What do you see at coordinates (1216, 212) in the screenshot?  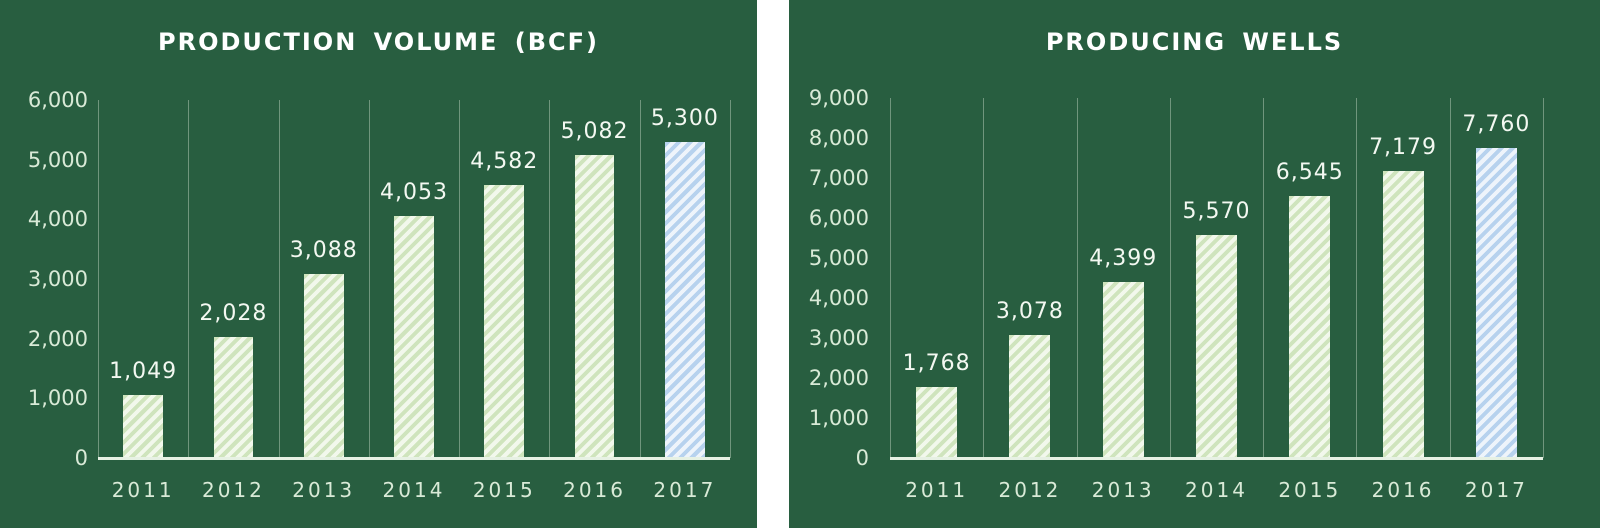 I see `data-label: 5,570` at bounding box center [1216, 212].